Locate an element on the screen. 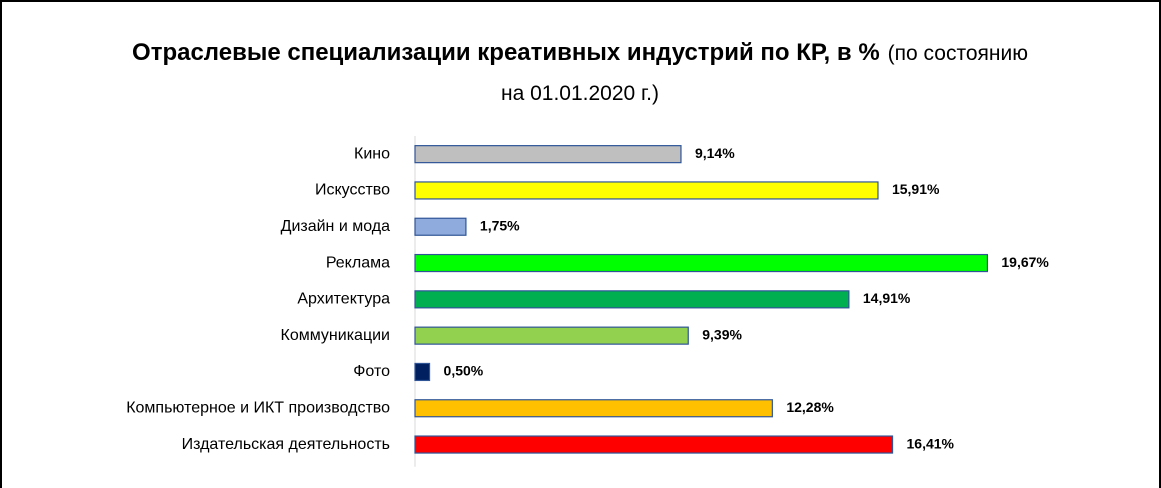 The height and width of the screenshot is (488, 1161). value-label: 9,39% is located at coordinates (722, 334).